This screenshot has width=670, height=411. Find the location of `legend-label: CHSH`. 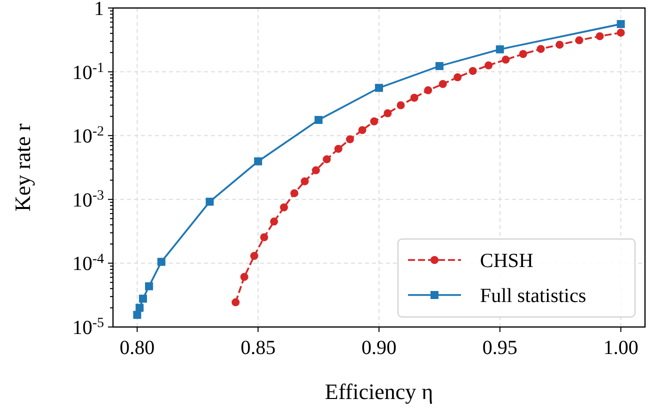

legend-label: CHSH is located at coordinates (507, 261).